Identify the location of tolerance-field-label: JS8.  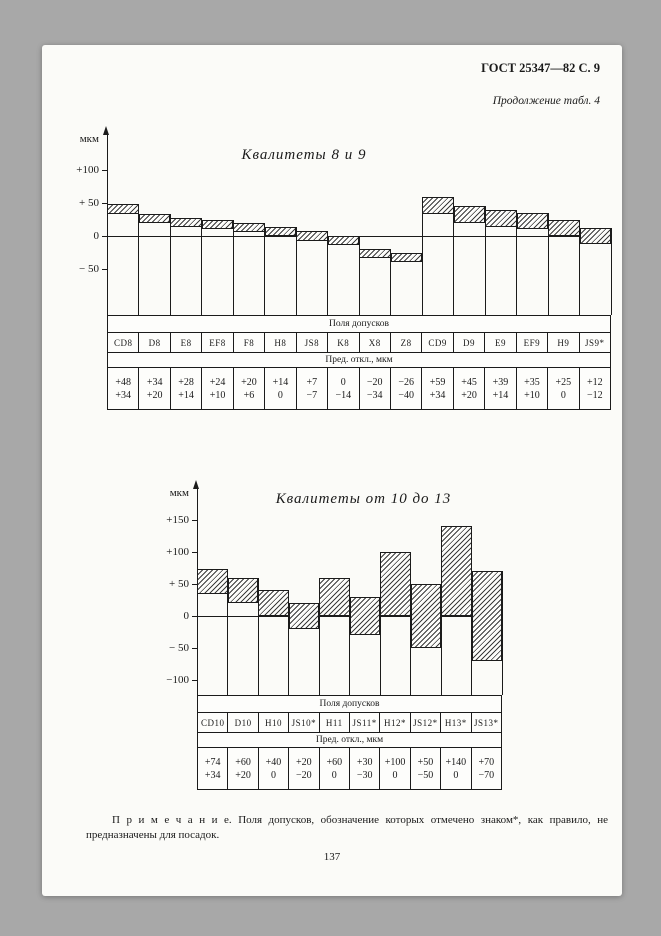
(312, 342).